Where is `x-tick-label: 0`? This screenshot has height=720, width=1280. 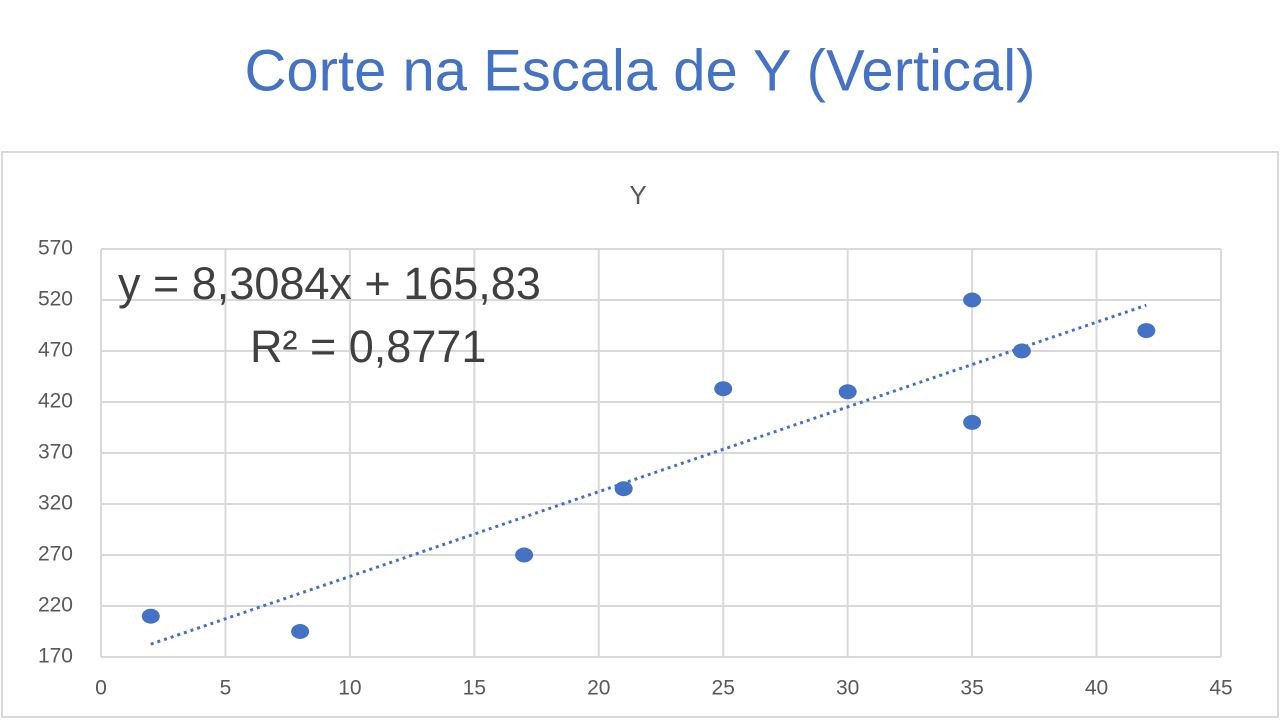 x-tick-label: 0 is located at coordinates (101, 688).